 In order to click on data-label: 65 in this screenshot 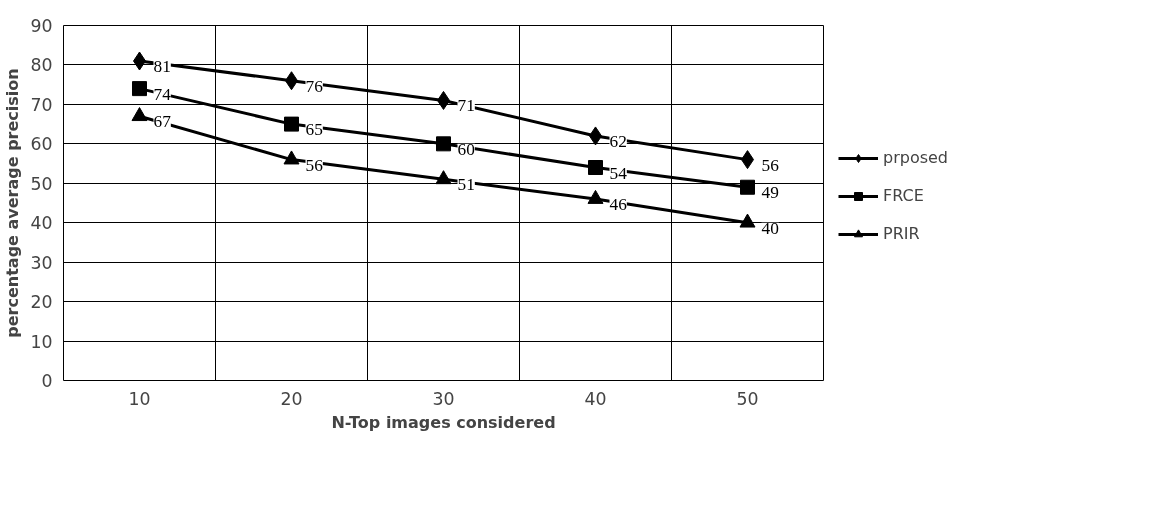, I will do `click(314, 130)`.